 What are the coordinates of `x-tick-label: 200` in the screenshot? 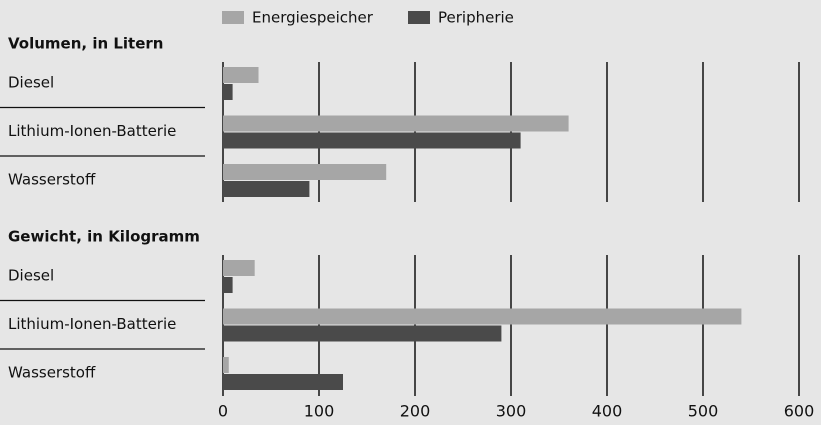 It's located at (415, 411).